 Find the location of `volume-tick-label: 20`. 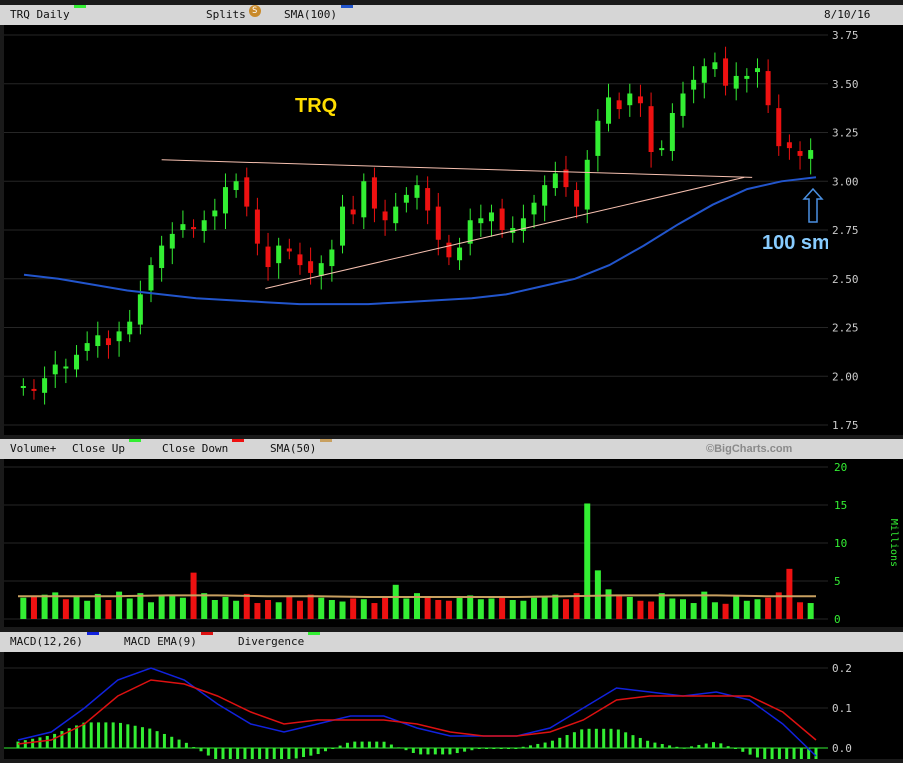

volume-tick-label: 20 is located at coordinates (840, 467).